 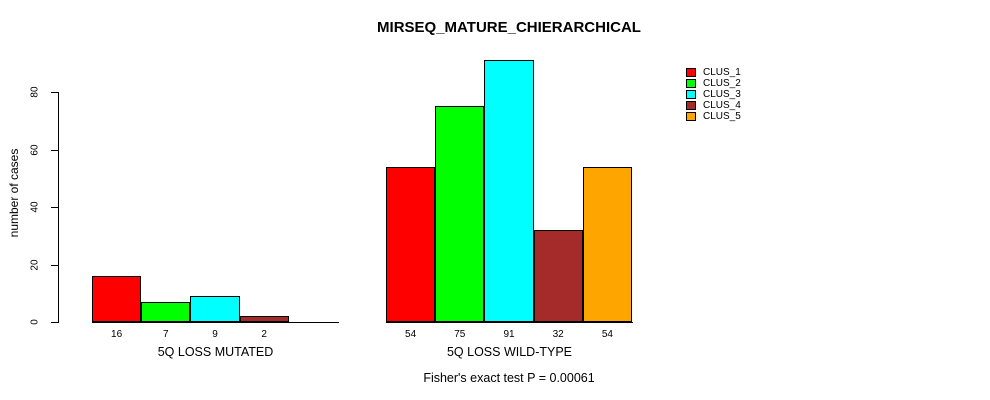 What do you see at coordinates (35, 149) in the screenshot?
I see `y-tick-label: 60` at bounding box center [35, 149].